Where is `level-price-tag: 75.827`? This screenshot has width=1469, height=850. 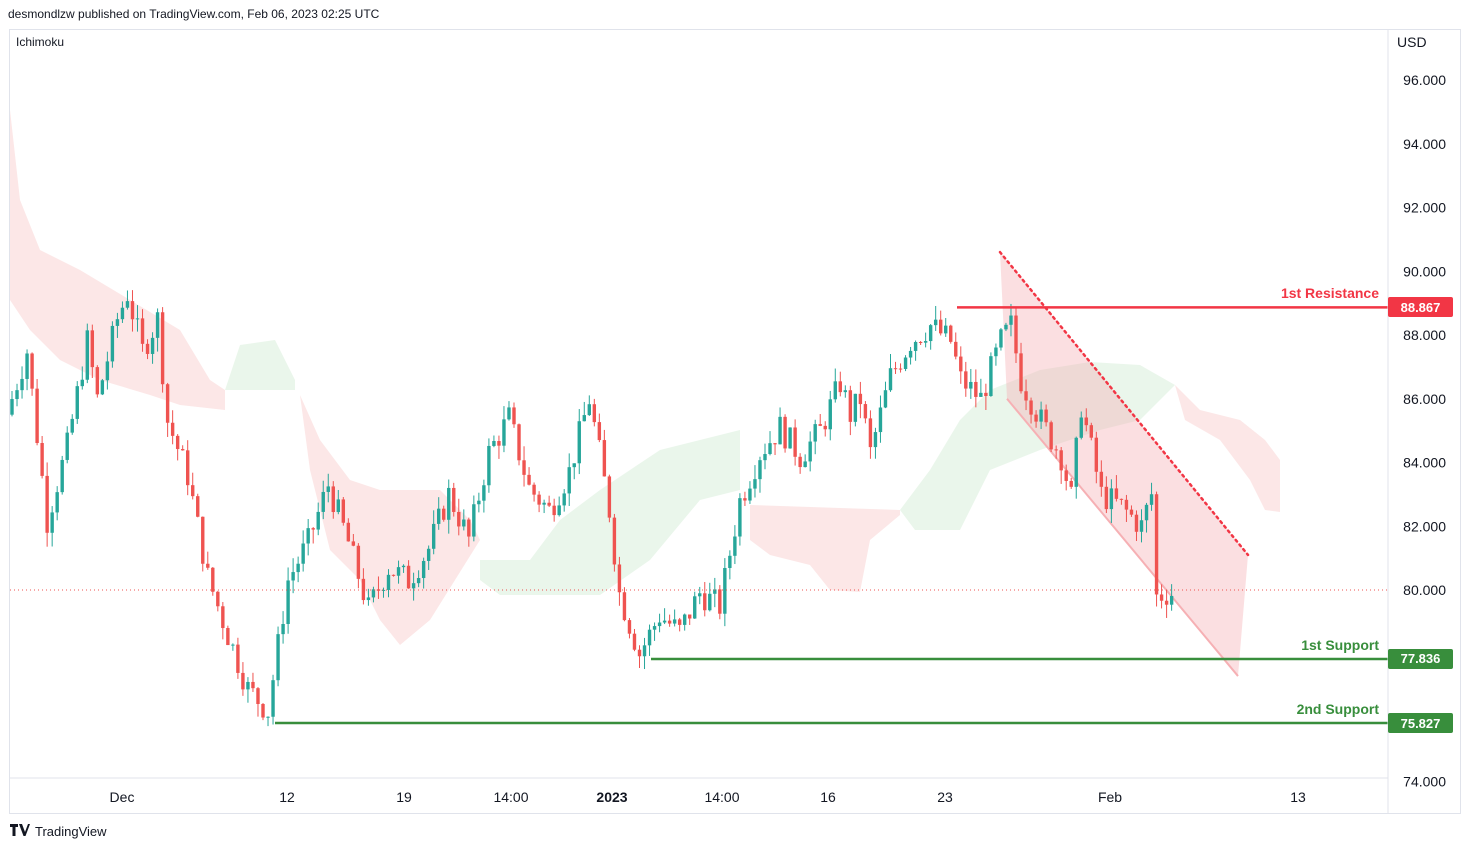
level-price-tag: 75.827 is located at coordinates (1420, 723).